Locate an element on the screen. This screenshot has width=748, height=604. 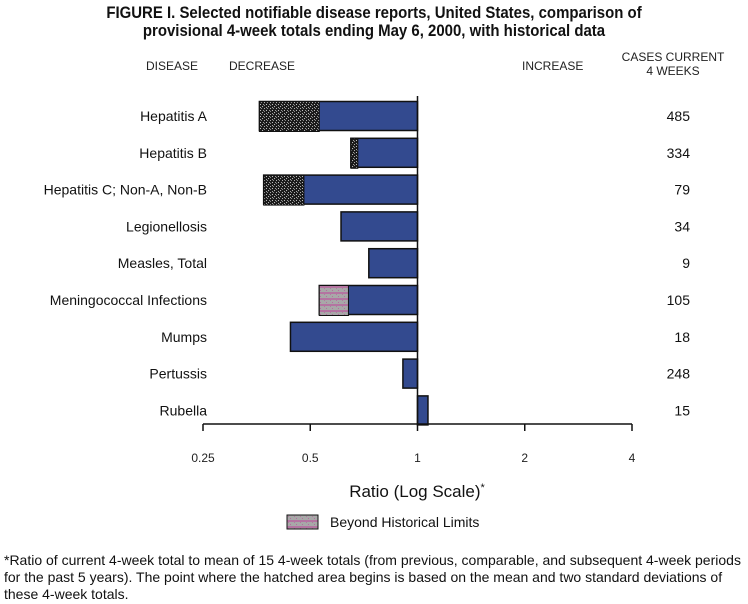
x-tick-label: 2 is located at coordinates (524, 458).